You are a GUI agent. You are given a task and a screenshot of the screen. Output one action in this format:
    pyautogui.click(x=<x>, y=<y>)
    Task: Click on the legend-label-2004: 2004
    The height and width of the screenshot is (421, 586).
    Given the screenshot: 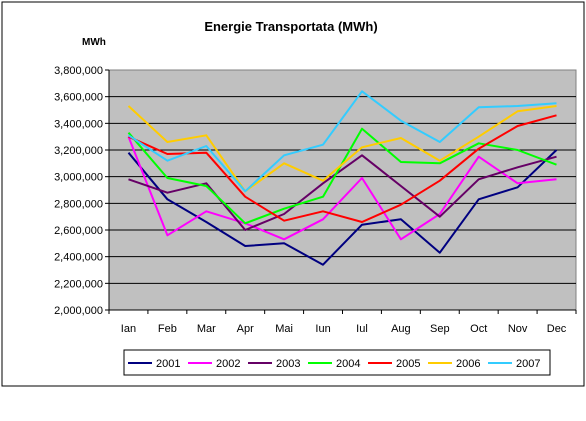 What is the action you would take?
    pyautogui.click(x=348, y=364)
    